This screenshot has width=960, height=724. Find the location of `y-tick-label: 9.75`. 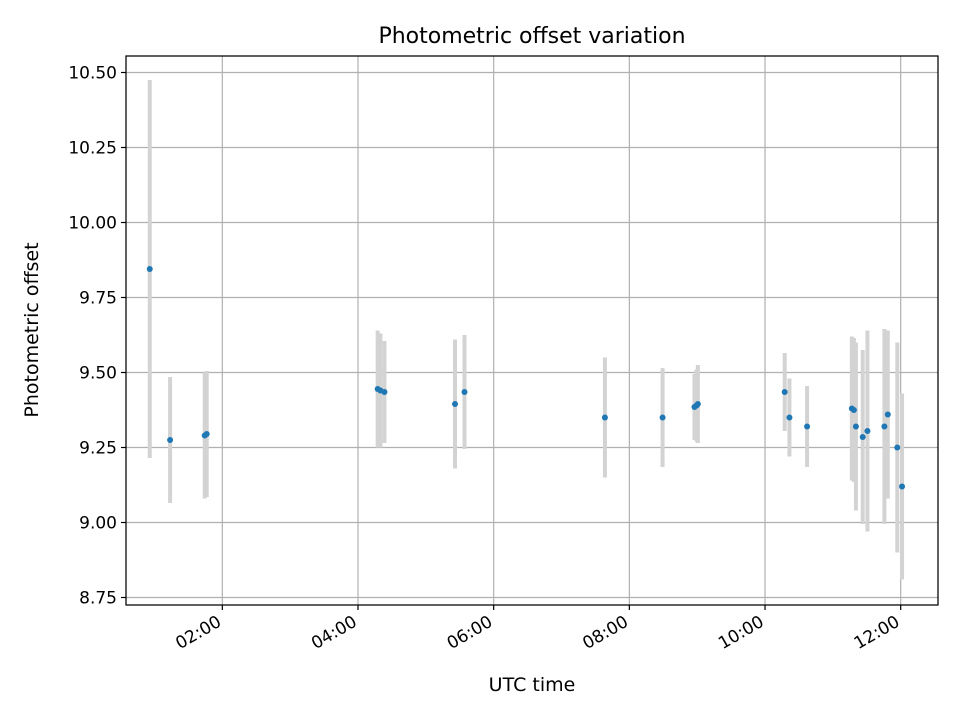

y-tick-label: 9.75 is located at coordinates (98, 299).